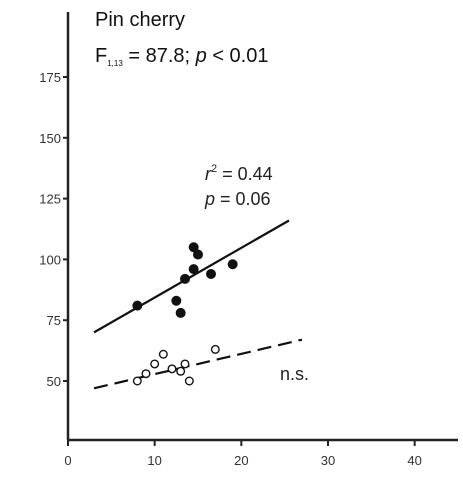  Describe the element at coordinates (54, 381) in the screenshot. I see `y-tick-label: 50` at that location.